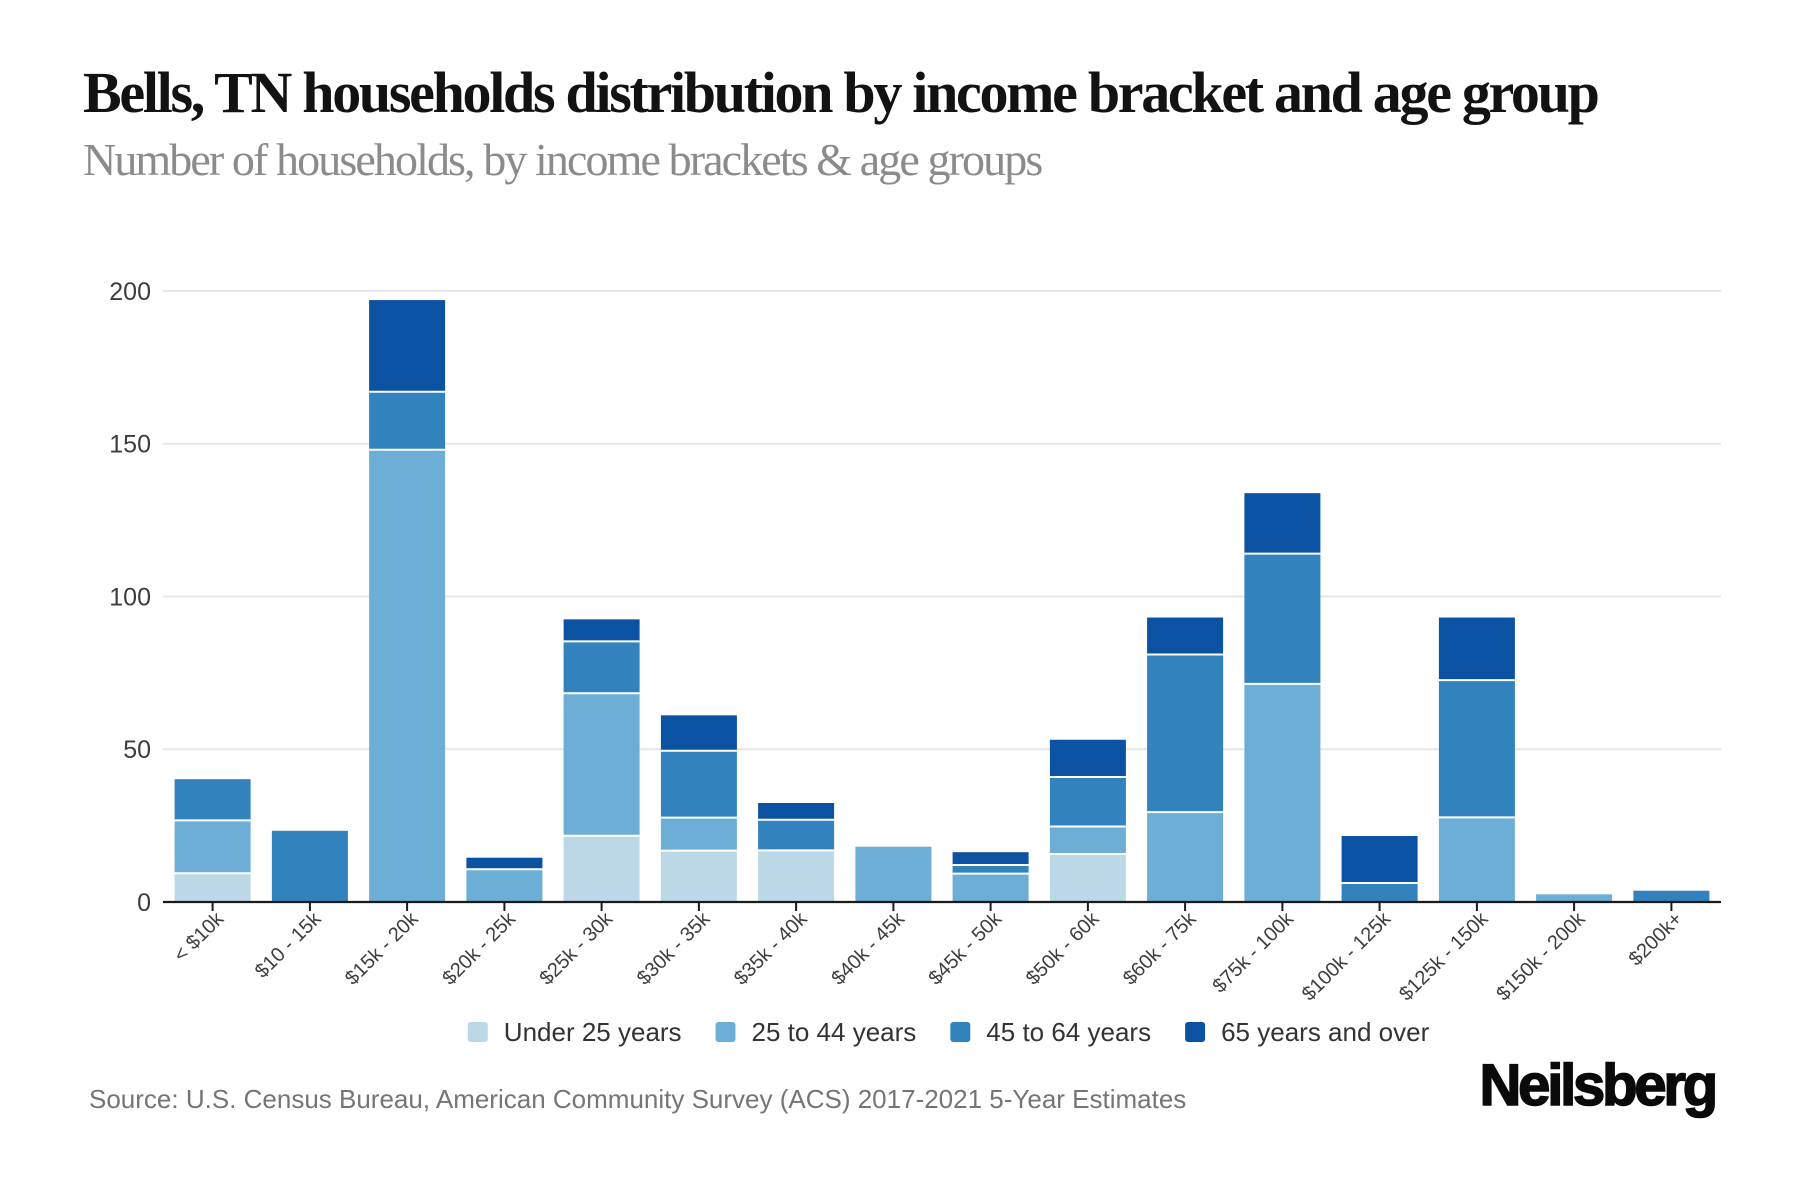  I want to click on svg-text: $100k - 125k, so click(1347, 956).